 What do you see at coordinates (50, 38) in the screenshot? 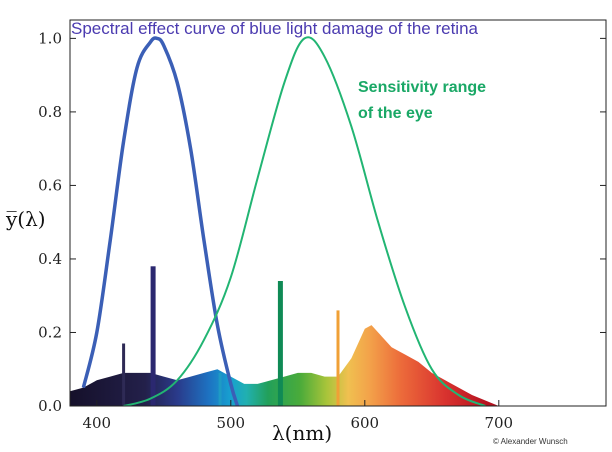
I see `y-tick-label: 1.0` at bounding box center [50, 38].